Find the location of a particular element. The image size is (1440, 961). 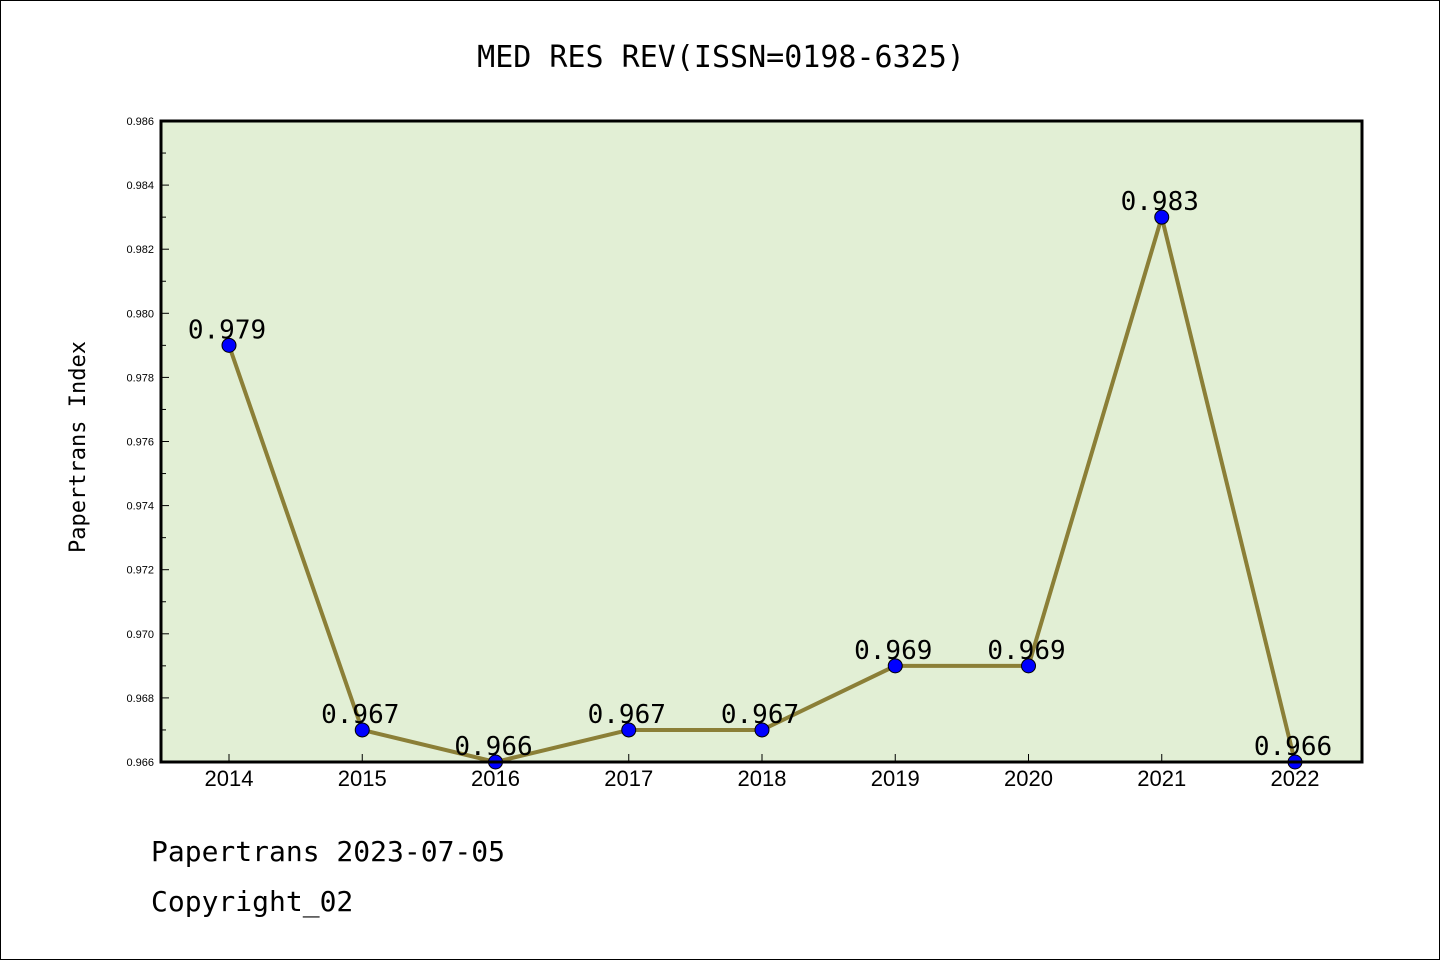

x-tick-label: 2014 is located at coordinates (229, 778).